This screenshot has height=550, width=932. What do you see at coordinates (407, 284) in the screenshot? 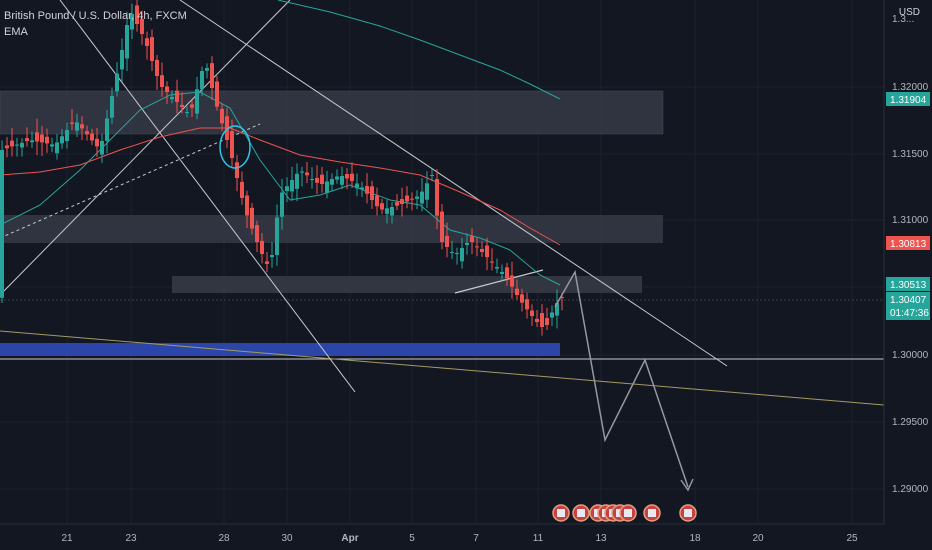
I see `resistance-zone-lower` at bounding box center [407, 284].